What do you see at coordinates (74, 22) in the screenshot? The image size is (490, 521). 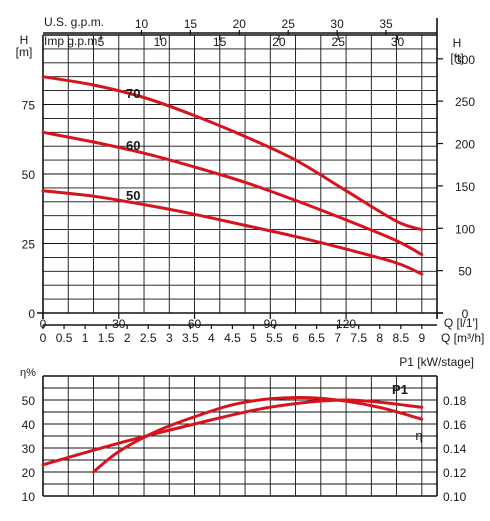 I see `top-us-gpm-label: U.S. g.p.m.` at bounding box center [74, 22].